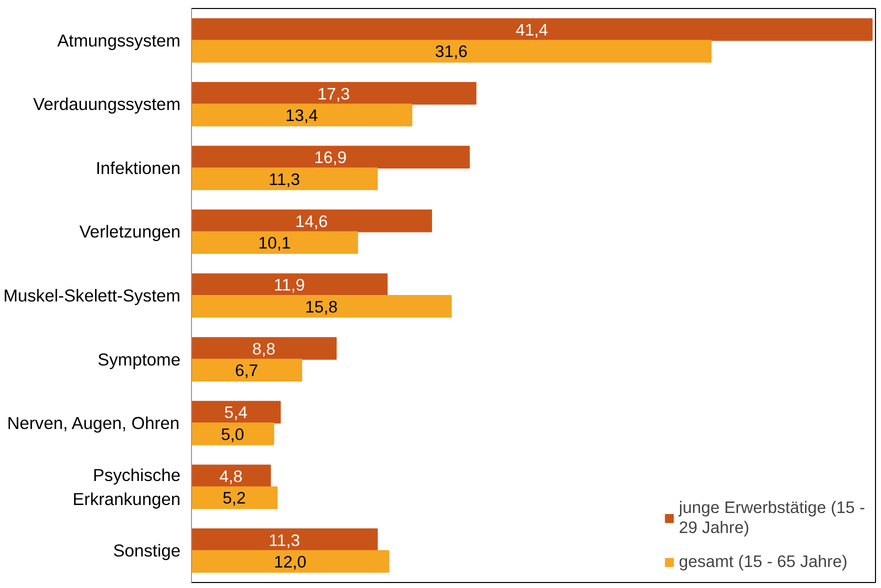 The width and height of the screenshot is (881, 588). What do you see at coordinates (147, 550) in the screenshot?
I see `y-tick-label: Sonstige` at bounding box center [147, 550].